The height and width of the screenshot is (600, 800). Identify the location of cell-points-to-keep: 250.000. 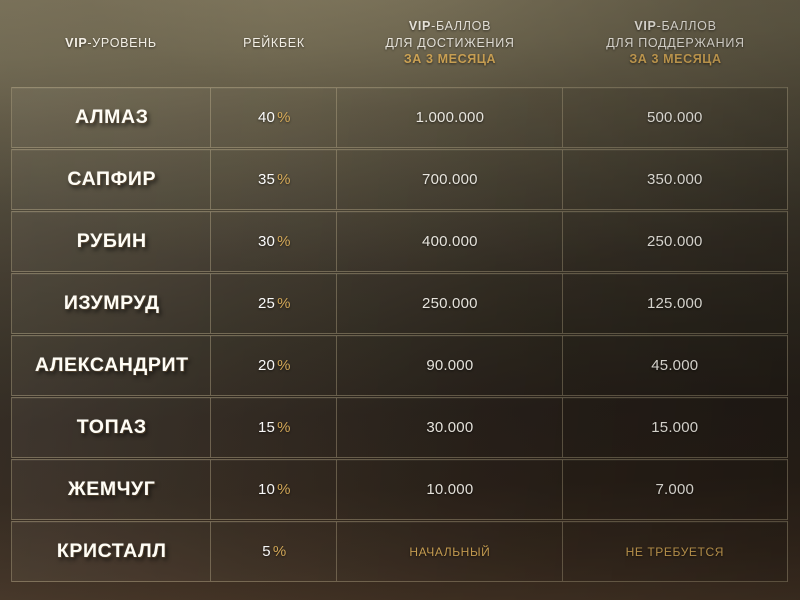
(674, 241).